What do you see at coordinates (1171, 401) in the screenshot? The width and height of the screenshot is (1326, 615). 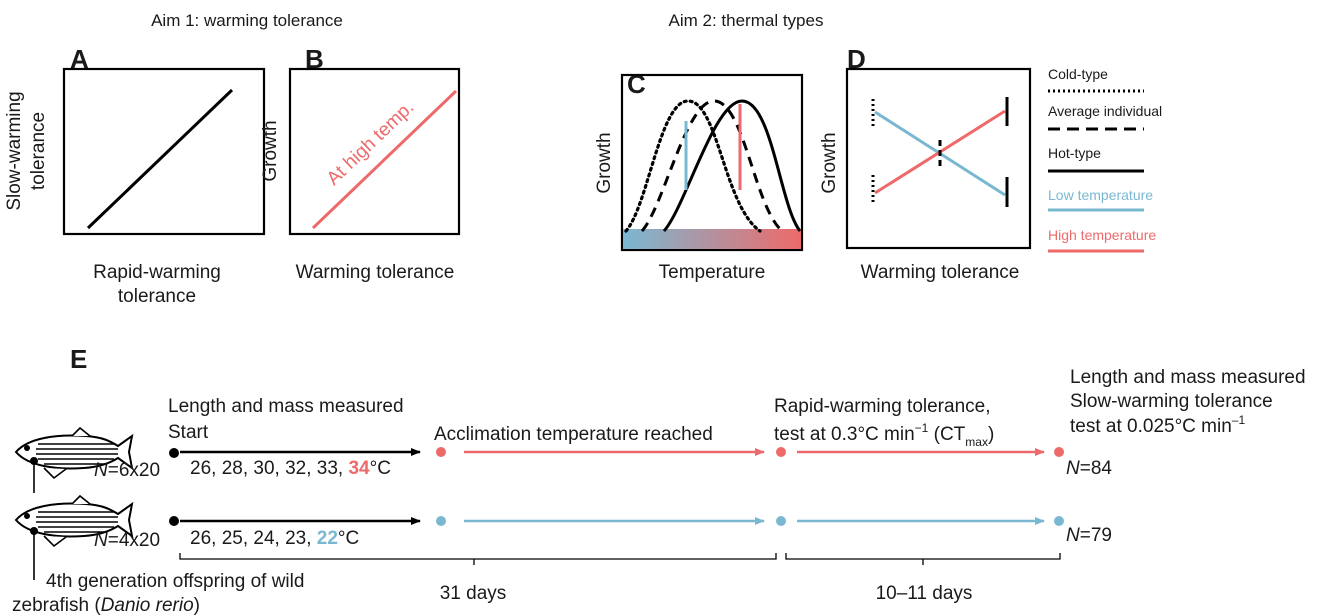 I see `end-label-line2: Slow-warming tolerance` at bounding box center [1171, 401].